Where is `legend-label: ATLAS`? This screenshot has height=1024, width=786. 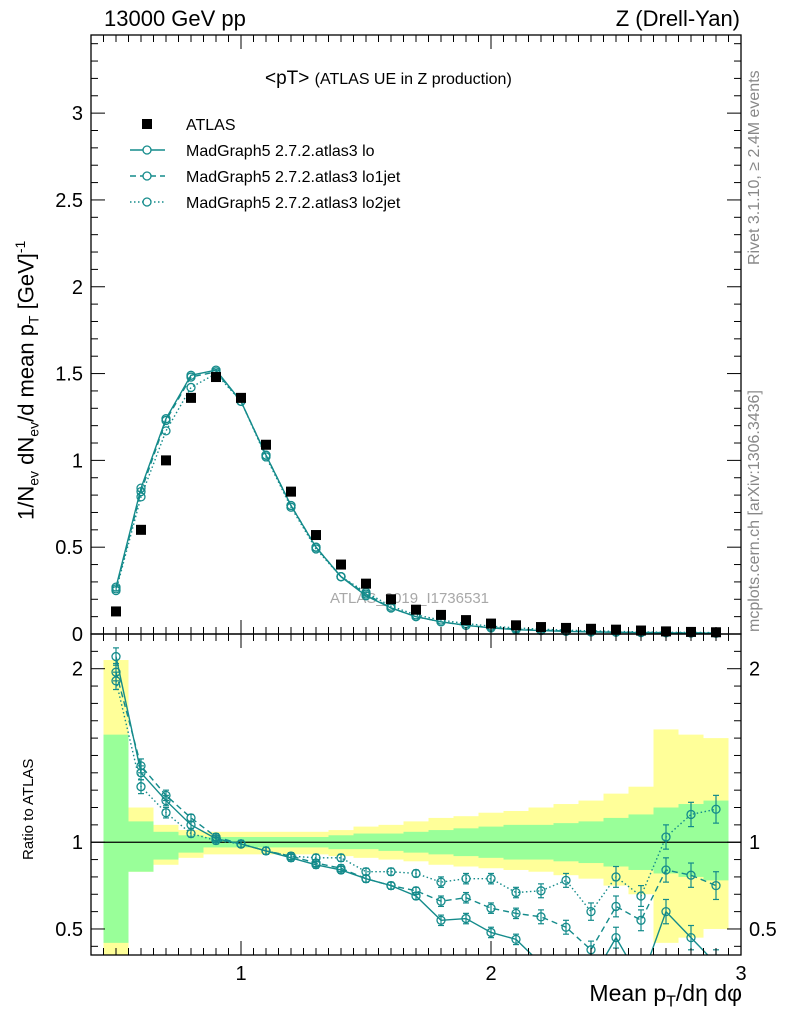 legend-label: ATLAS is located at coordinates (211, 125).